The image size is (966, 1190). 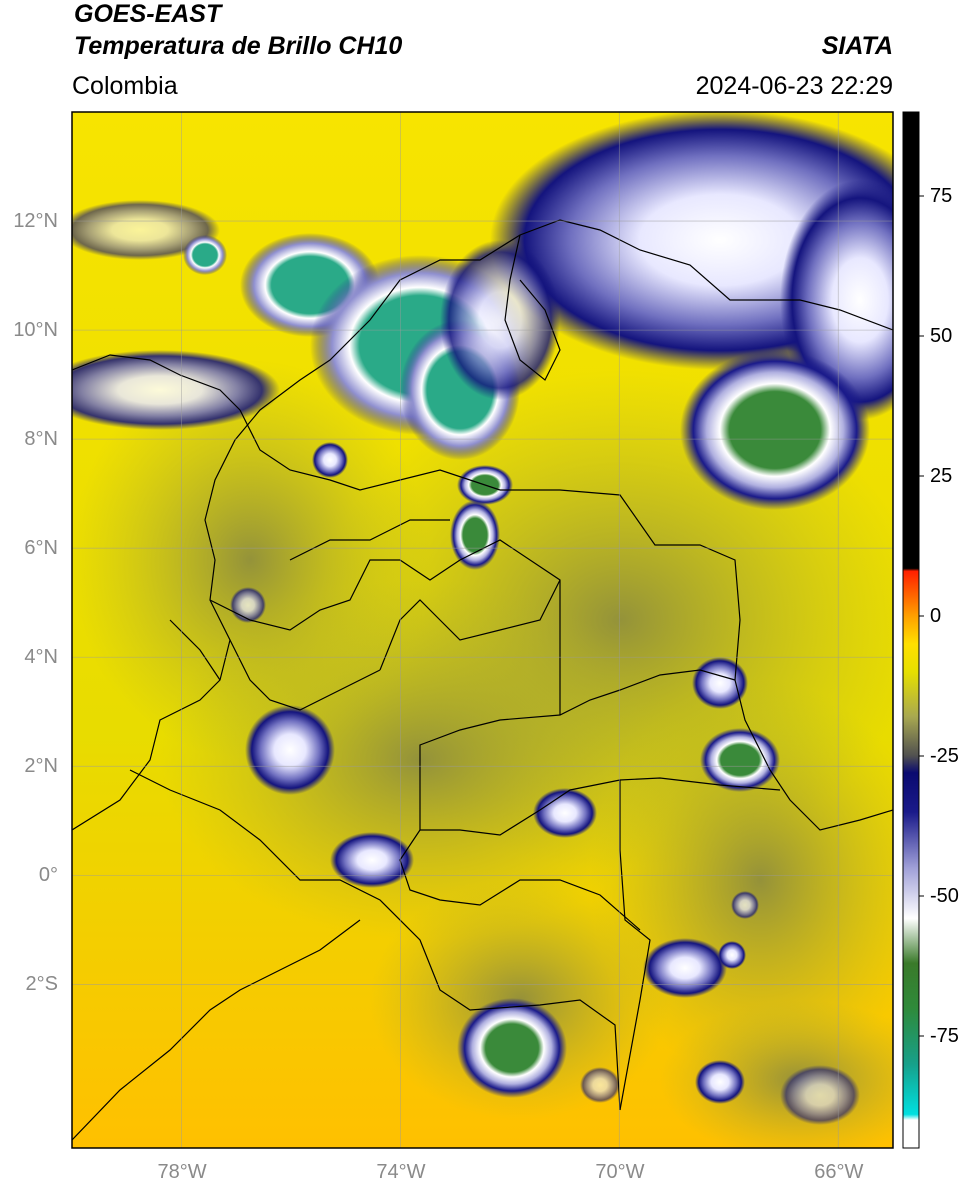 I want to click on colorbar-tick-label: 75, so click(x=941, y=196).